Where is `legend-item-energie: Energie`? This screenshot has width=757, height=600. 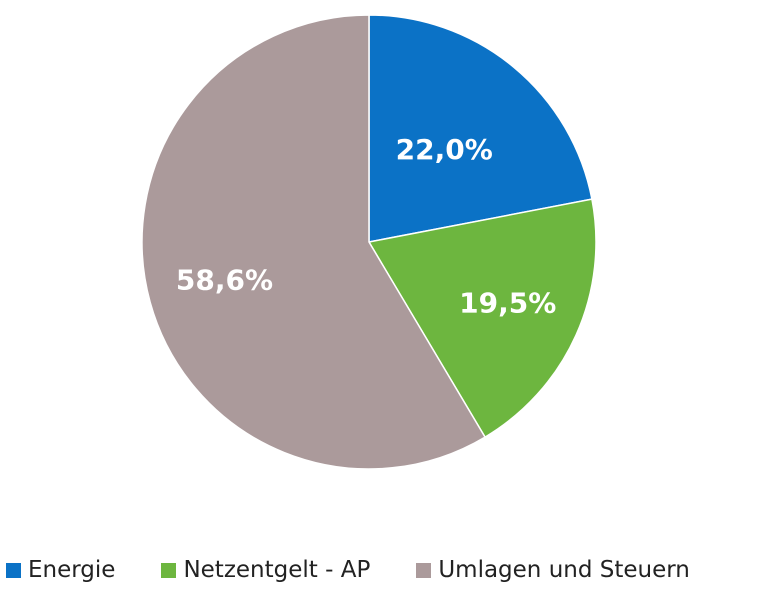
legend-item-energie: Energie is located at coordinates (60, 570).